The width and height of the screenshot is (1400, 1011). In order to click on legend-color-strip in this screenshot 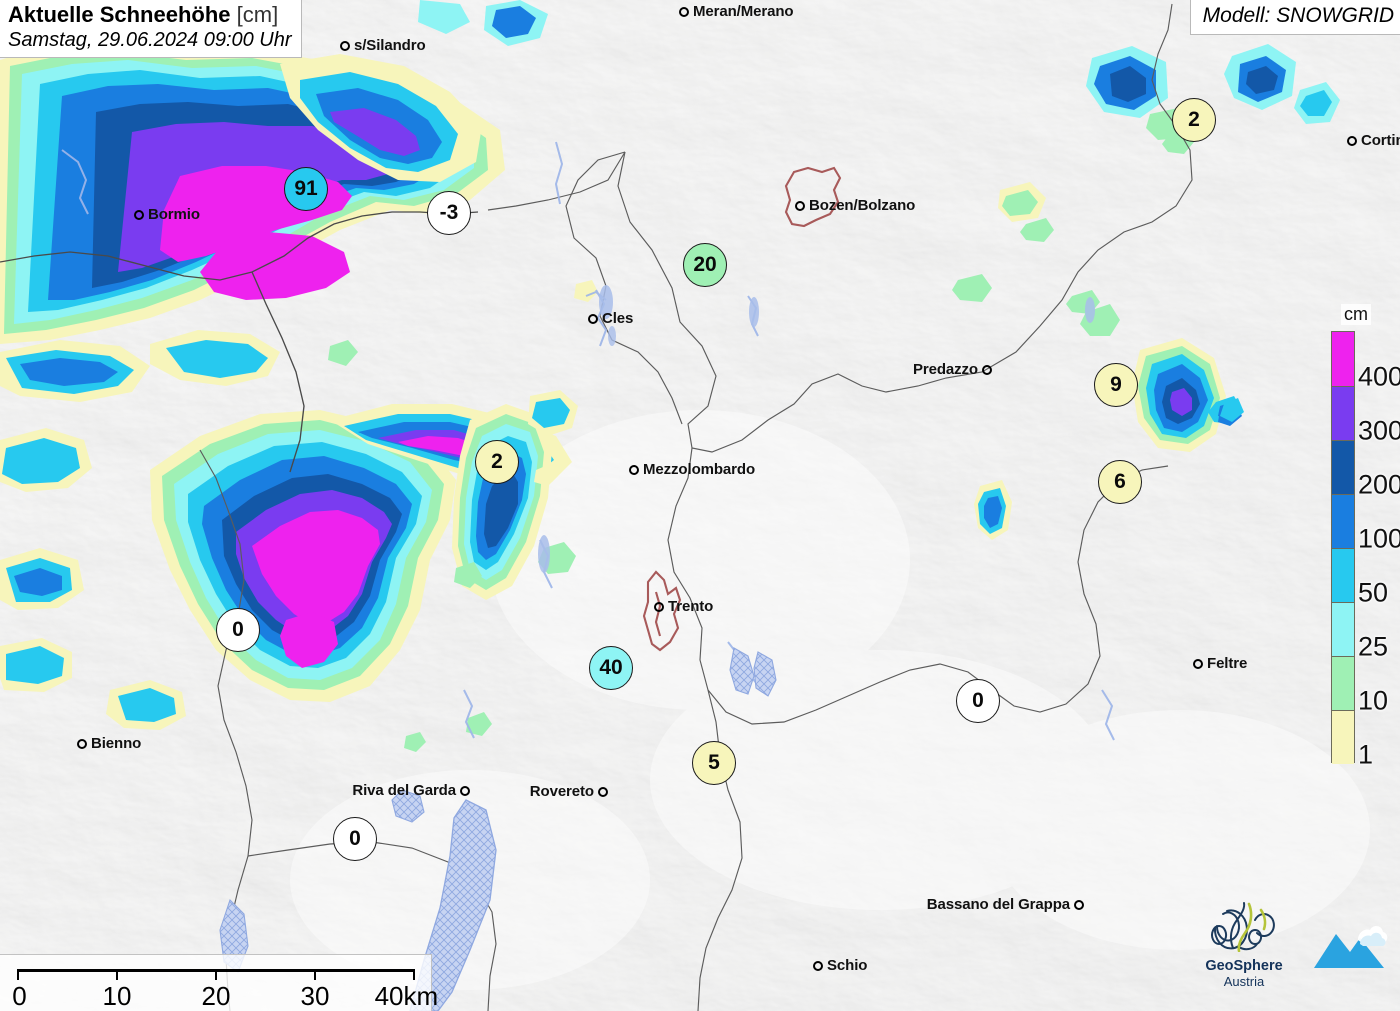, I will do `click(1343, 547)`.